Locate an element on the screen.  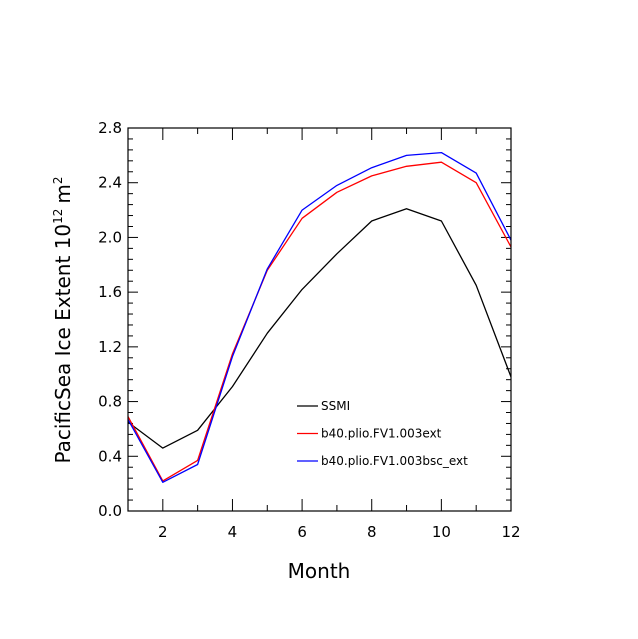
y-tick-labels: 0.0 0.4 0.8 1.2 1.6 2.0 2.4 2.8 is located at coordinates (110, 319).